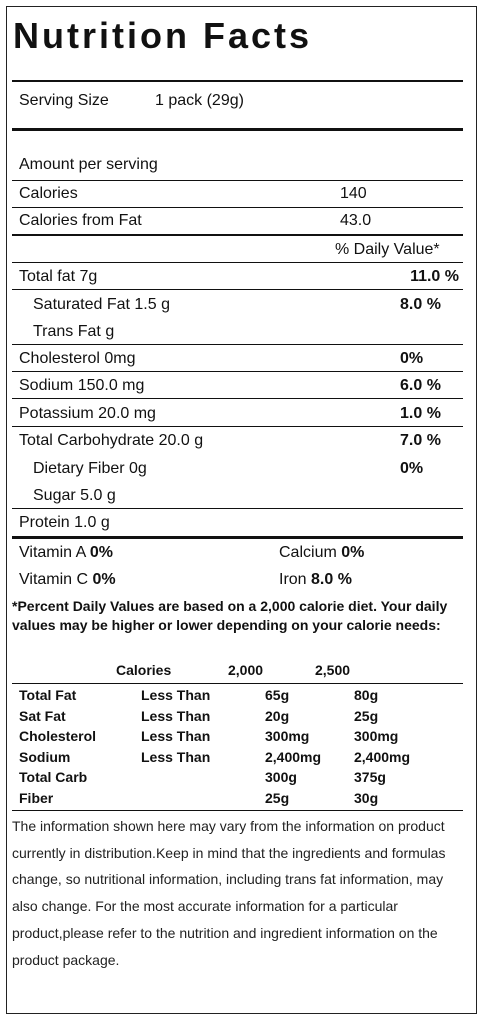 This screenshot has width=484, height=1022. I want to click on nutrient-dv: 8.0 %, so click(420, 304).